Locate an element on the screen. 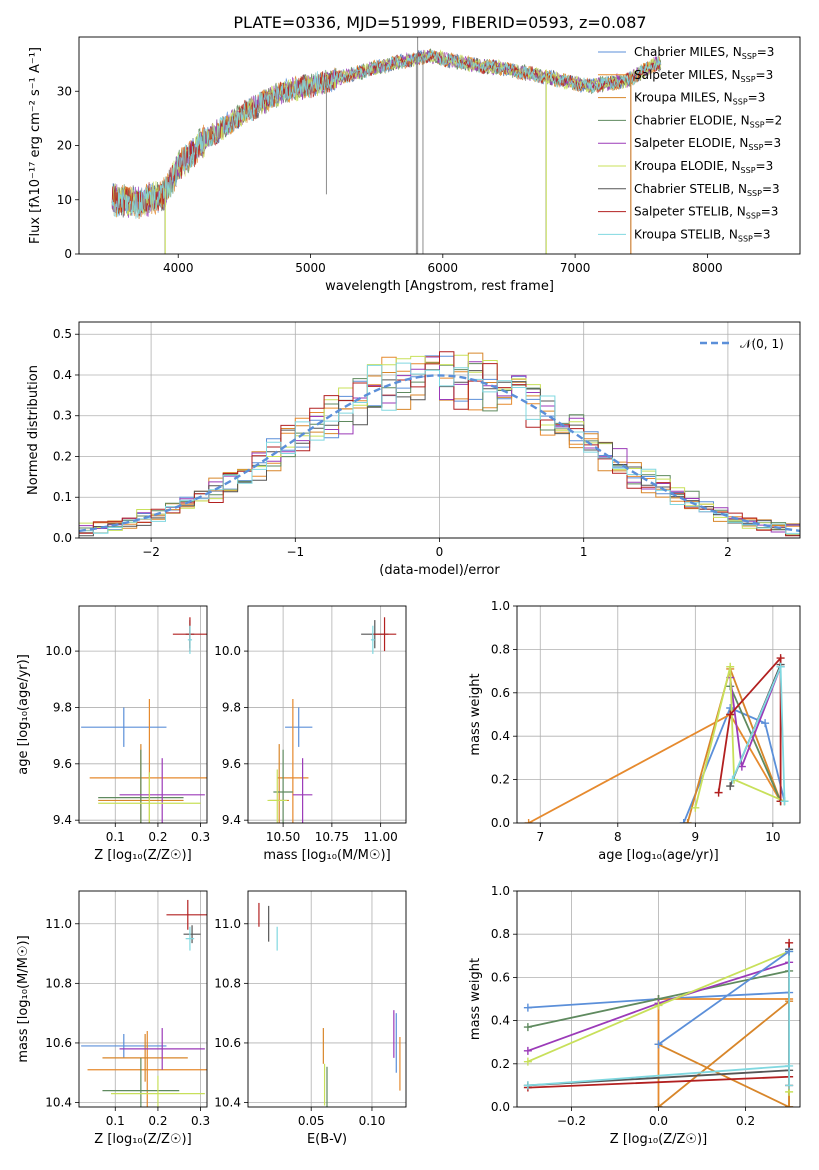 Image resolution: width=819 pixels, height=1170 pixels. tick-label: 0.3 is located at coordinates (62, 416).